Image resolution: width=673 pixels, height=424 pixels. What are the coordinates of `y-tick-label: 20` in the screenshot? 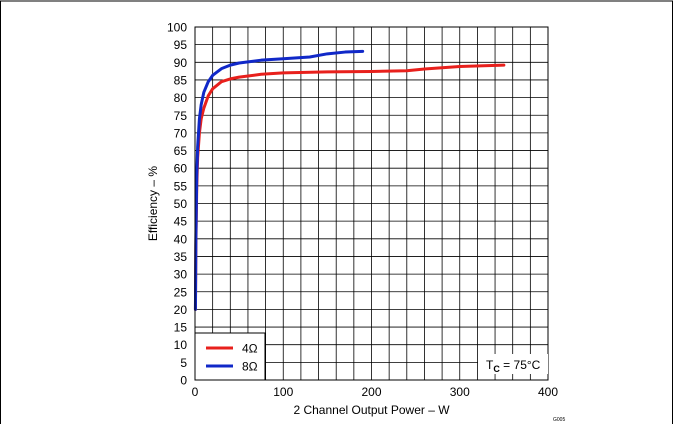 It's located at (181, 310).